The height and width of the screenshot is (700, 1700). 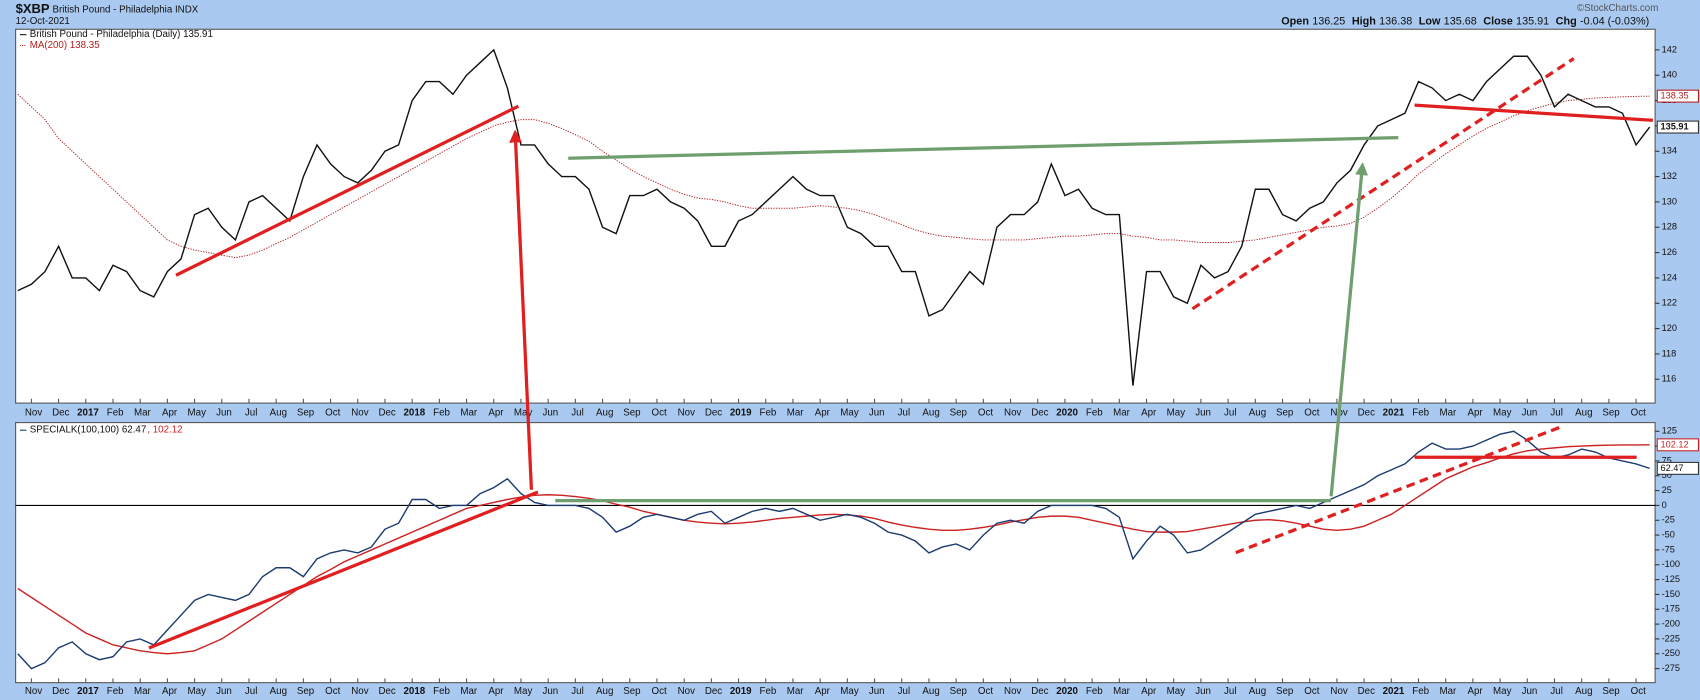 I want to click on y-tick-label: 125, so click(x=1669, y=431).